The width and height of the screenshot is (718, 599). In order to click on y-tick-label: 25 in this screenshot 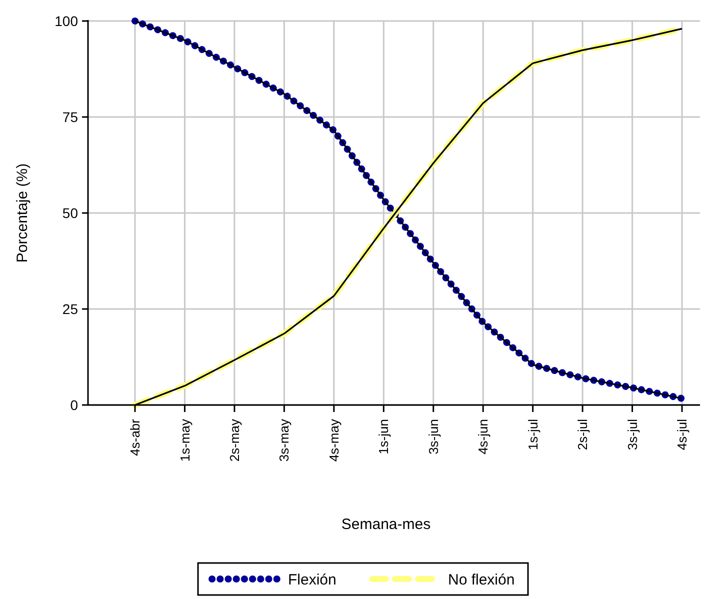, I will do `click(70, 308)`.